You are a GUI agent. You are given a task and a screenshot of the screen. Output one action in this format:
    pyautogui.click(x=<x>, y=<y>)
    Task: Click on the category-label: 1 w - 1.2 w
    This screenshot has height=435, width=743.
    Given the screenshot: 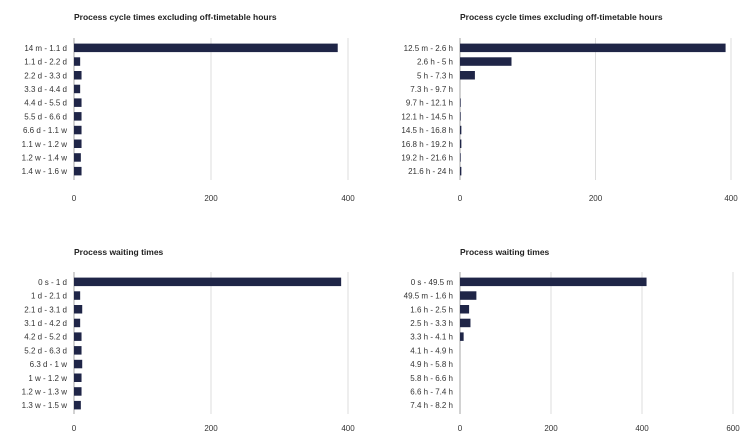 What is the action you would take?
    pyautogui.click(x=47, y=378)
    